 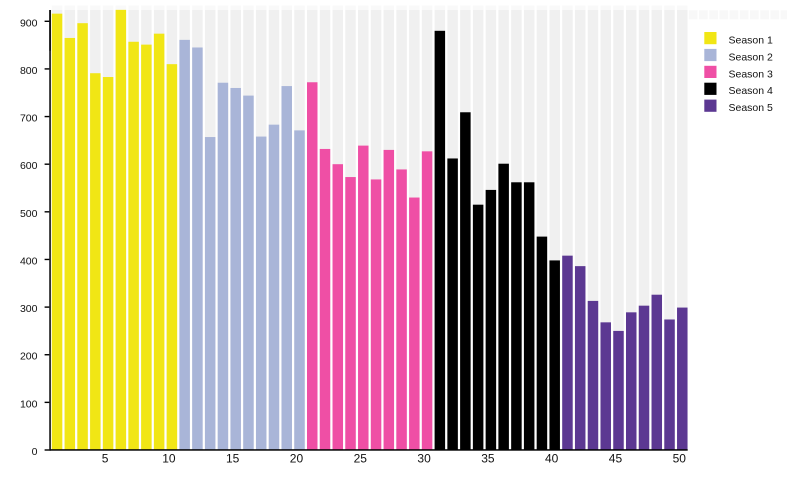 What do you see at coordinates (233, 459) in the screenshot?
I see `svg-text: 15` at bounding box center [233, 459].